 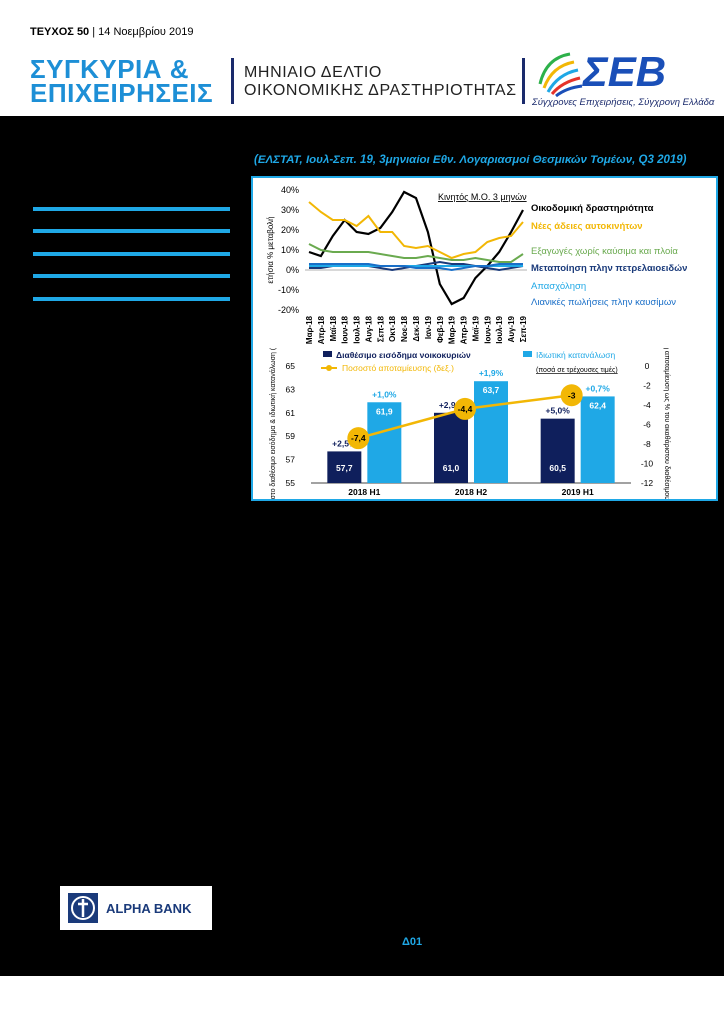 I want to click on sev-logo-icon, so click(x=560, y=75).